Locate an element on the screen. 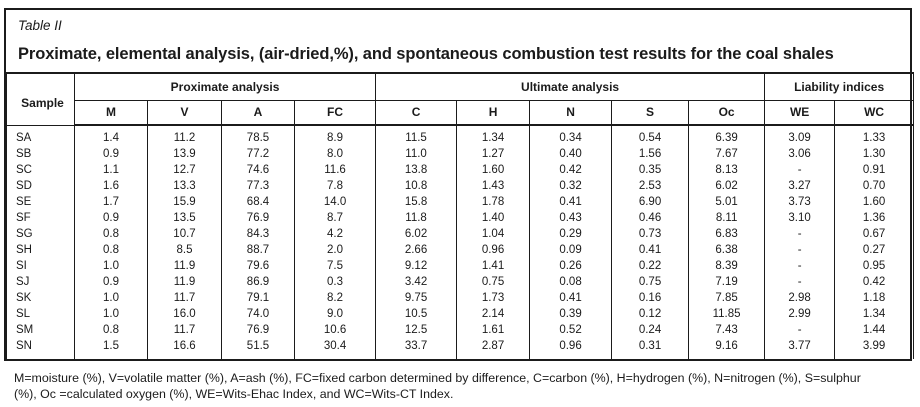 The width and height of the screenshot is (920, 407). column-header-s: S is located at coordinates (650, 112).